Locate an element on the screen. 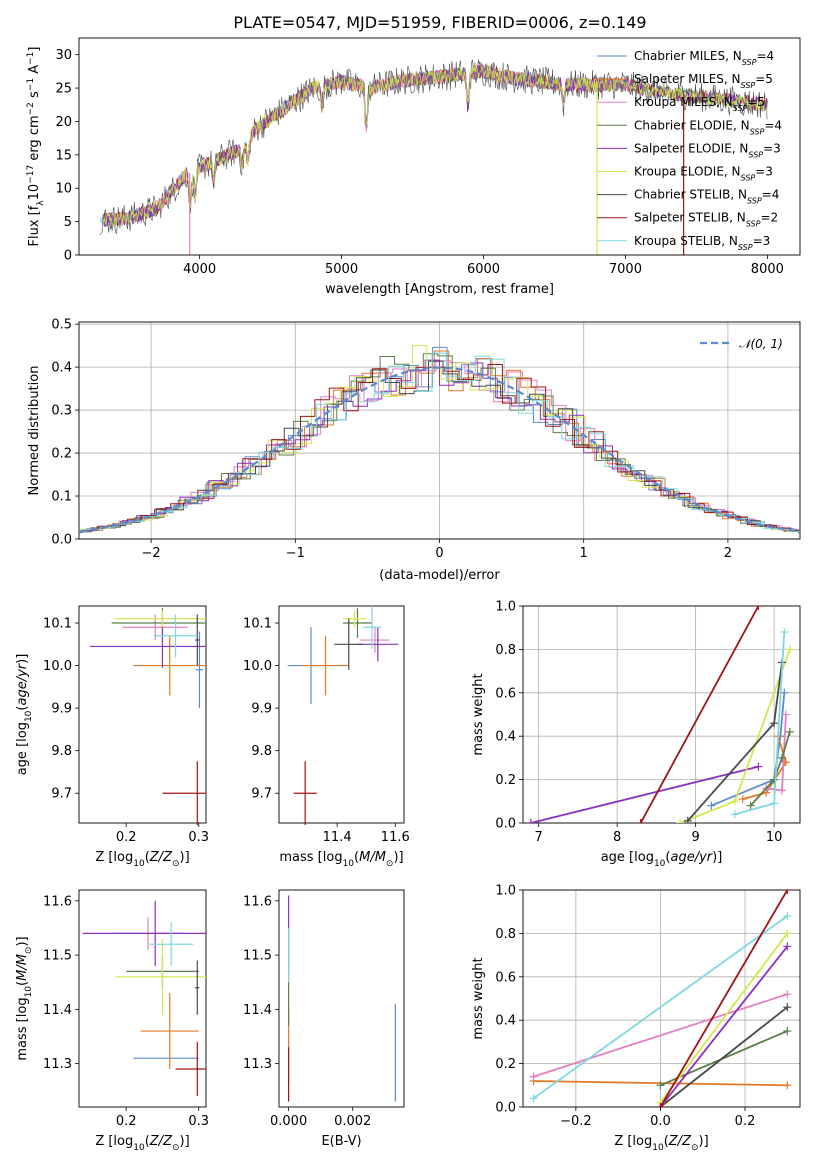 The height and width of the screenshot is (1170, 819). x-tick-label: 0.2 is located at coordinates (126, 1121).